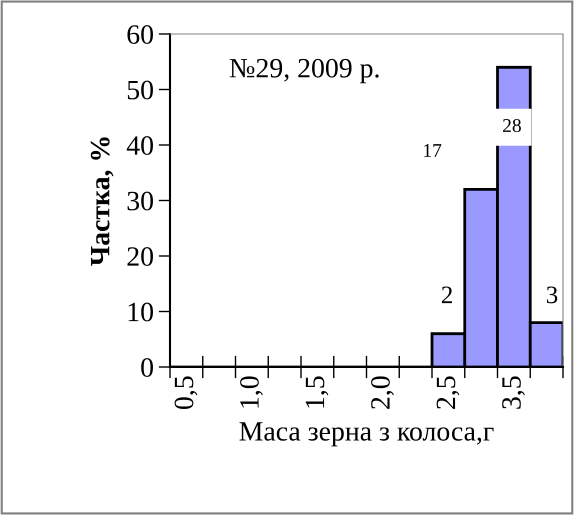 This screenshot has width=574, height=515. I want to click on x-tick-label: 2,5, so click(448, 392).